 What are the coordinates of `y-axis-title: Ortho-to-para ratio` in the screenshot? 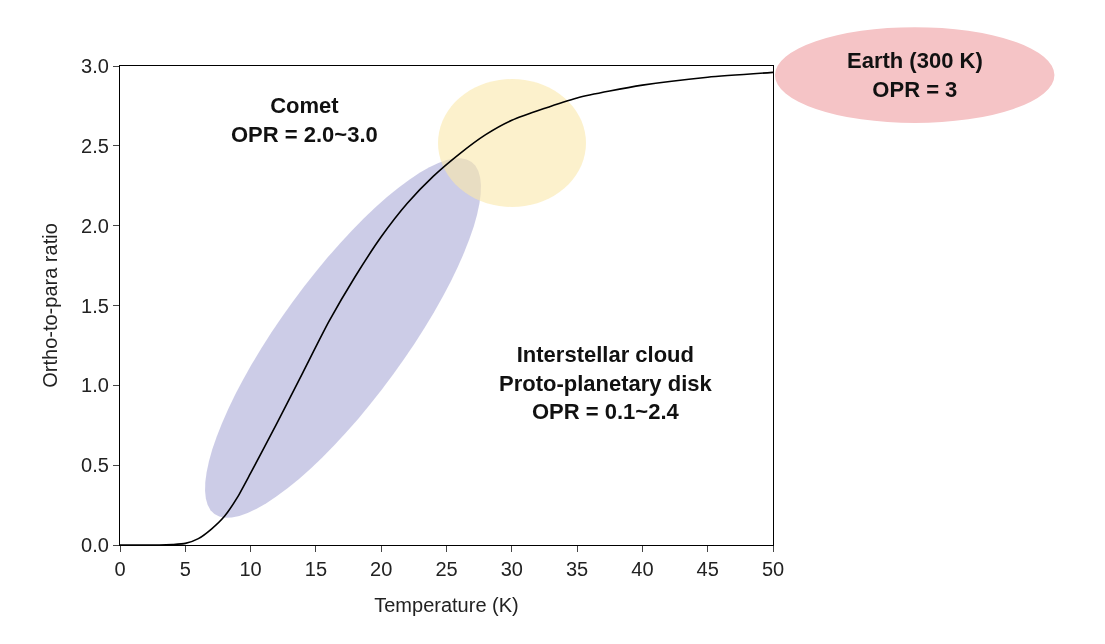 It's located at (49, 305).